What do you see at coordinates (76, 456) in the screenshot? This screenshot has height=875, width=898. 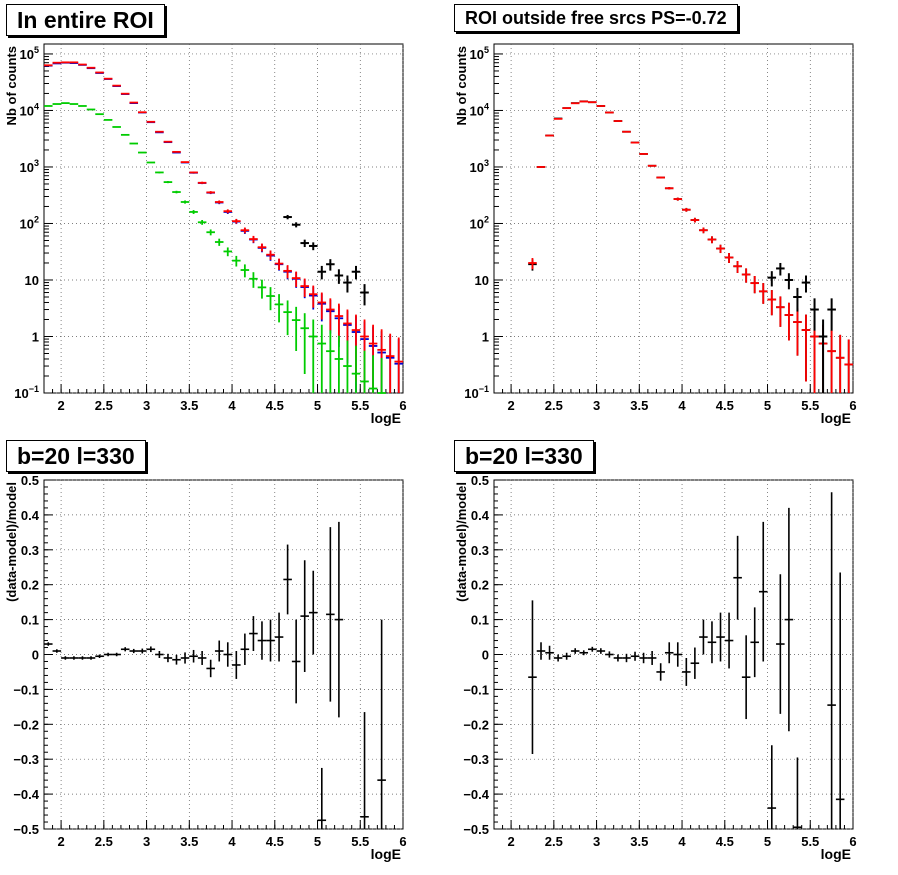 I see `panel-3-title: b=20 l=330` at bounding box center [76, 456].